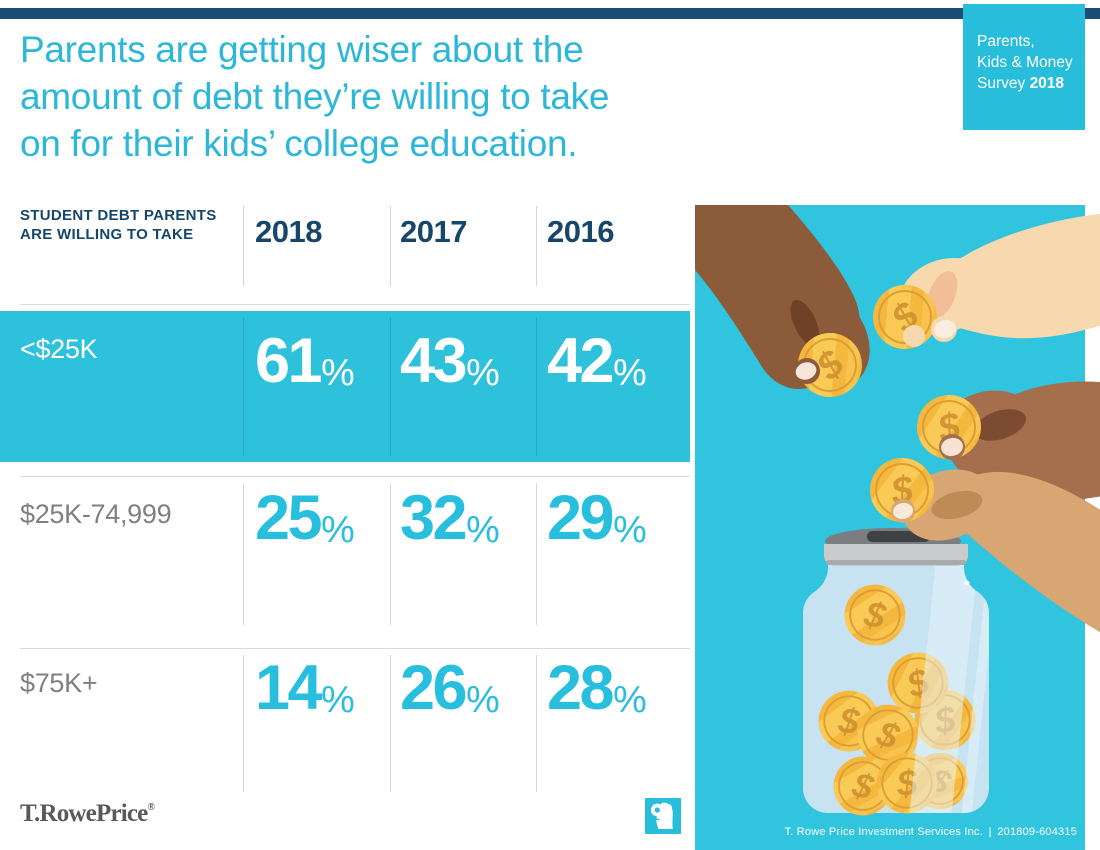  Describe the element at coordinates (289, 688) in the screenshot. I see `value-number: 14` at that location.